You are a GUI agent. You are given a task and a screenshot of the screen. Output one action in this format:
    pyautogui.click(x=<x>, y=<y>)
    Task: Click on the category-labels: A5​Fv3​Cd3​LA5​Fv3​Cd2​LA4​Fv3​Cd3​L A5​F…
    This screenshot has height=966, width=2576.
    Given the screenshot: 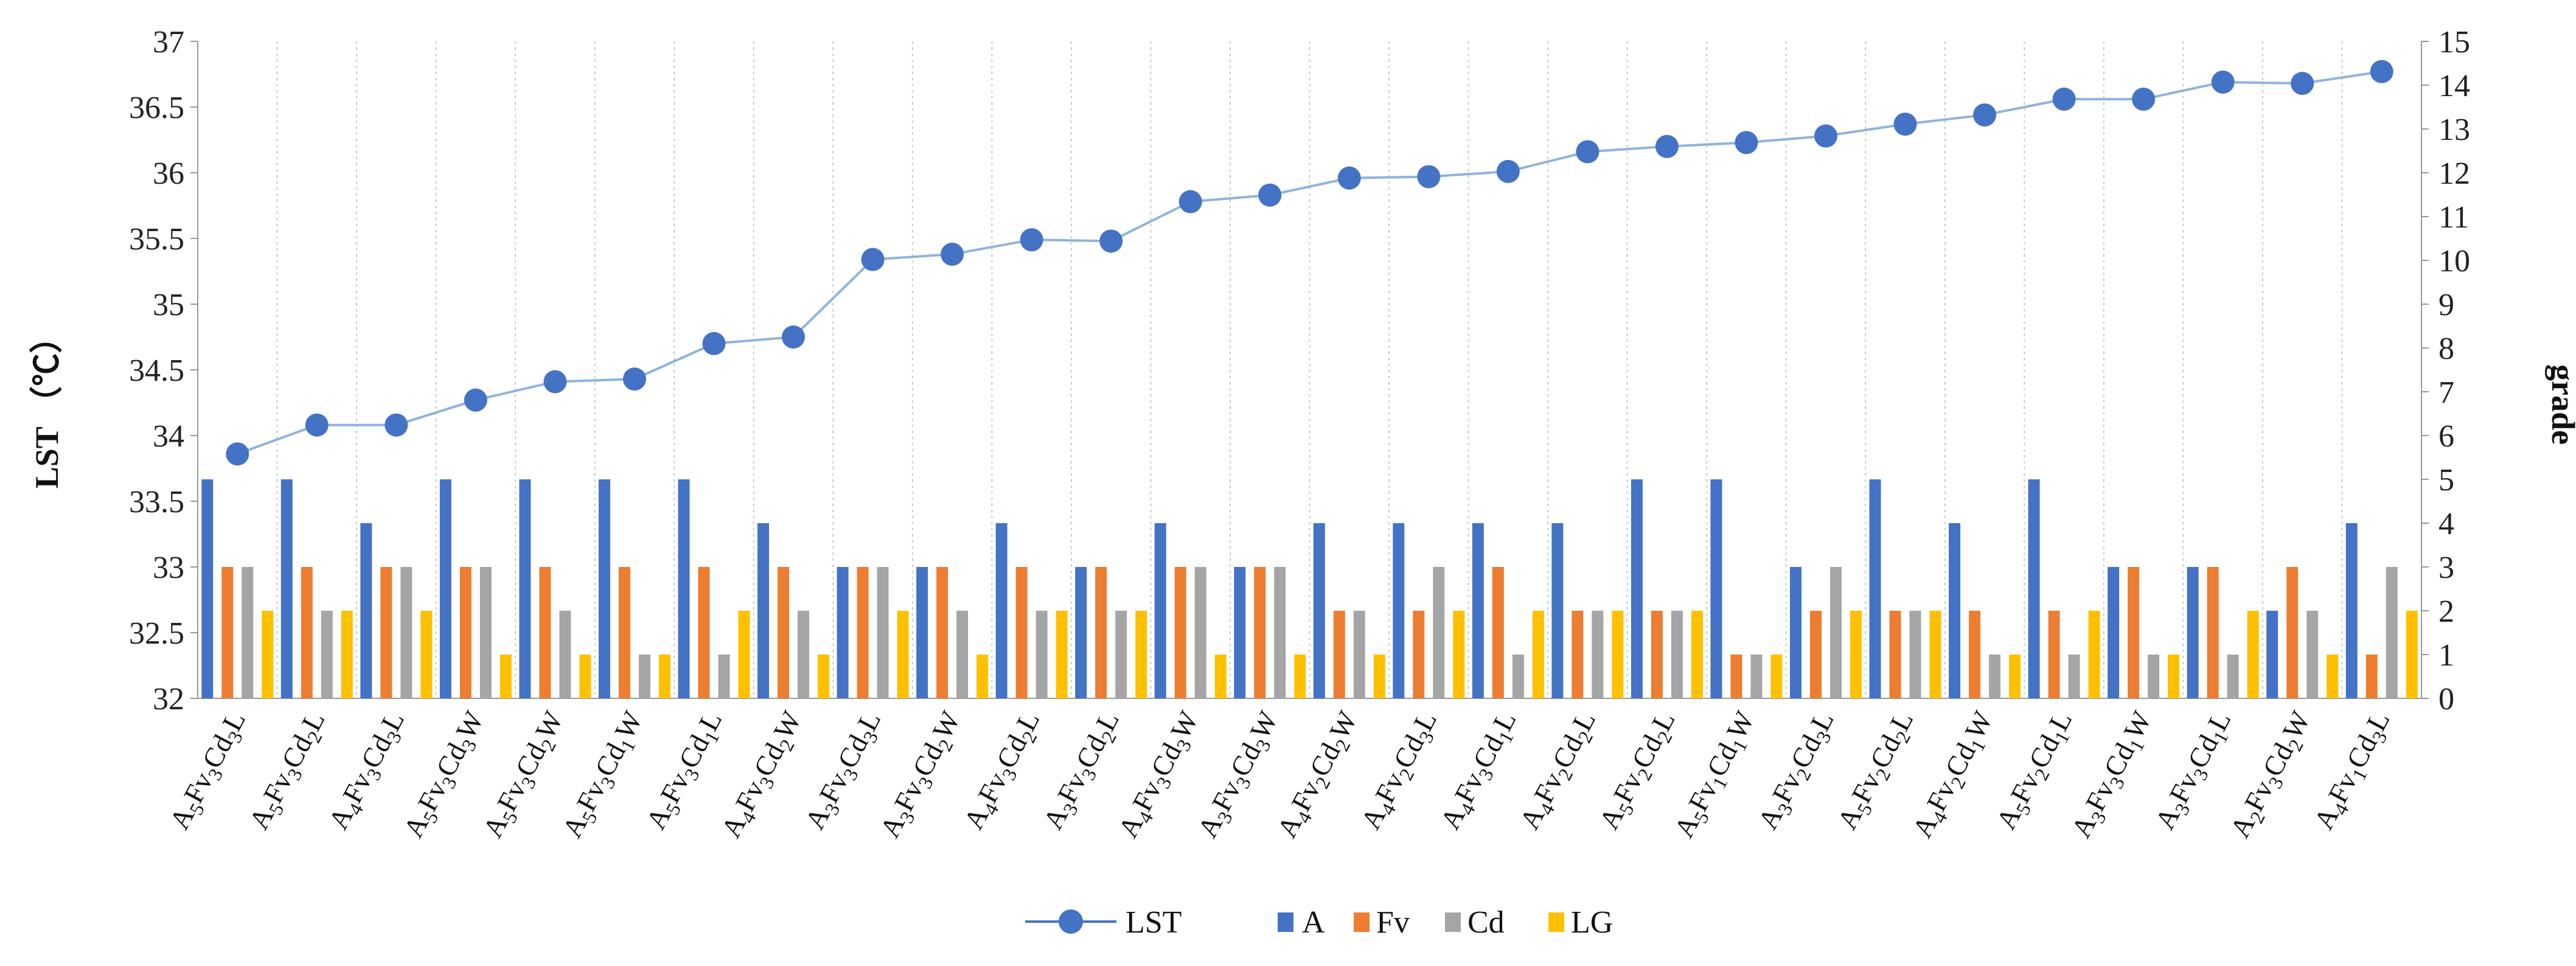 What is the action you would take?
    pyautogui.click(x=1280, y=775)
    